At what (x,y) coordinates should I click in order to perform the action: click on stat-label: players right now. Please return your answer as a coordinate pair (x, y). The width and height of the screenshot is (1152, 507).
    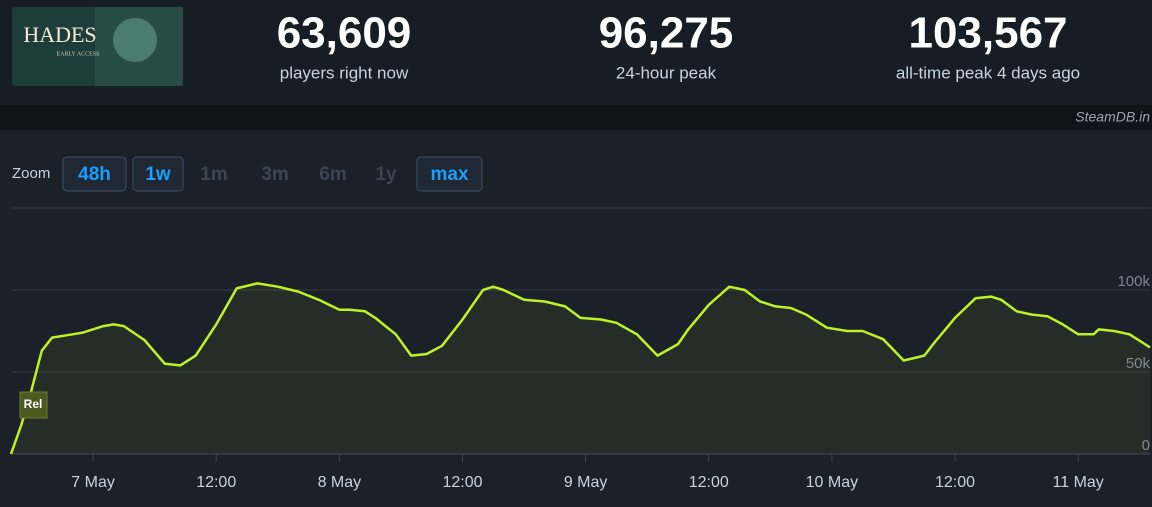
    Looking at the image, I should click on (344, 72).